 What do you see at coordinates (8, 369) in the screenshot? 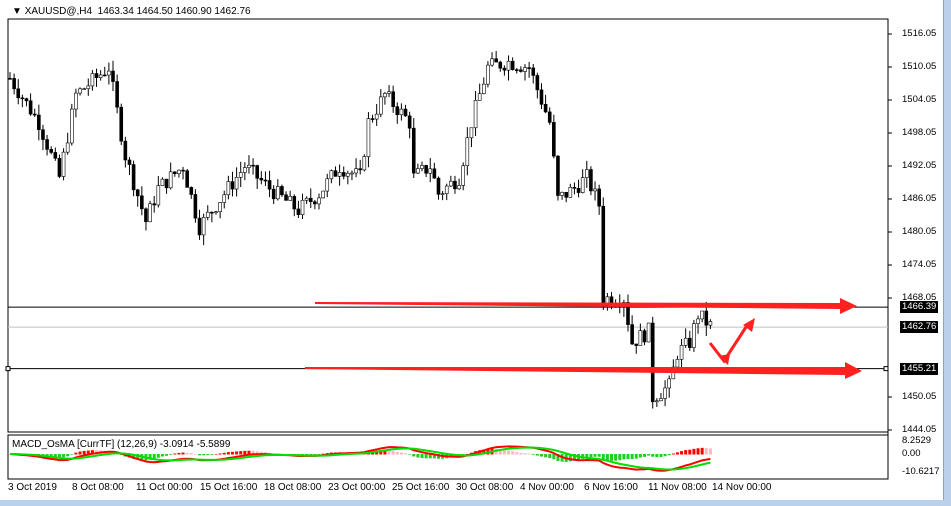
I see `line-handle` at bounding box center [8, 369].